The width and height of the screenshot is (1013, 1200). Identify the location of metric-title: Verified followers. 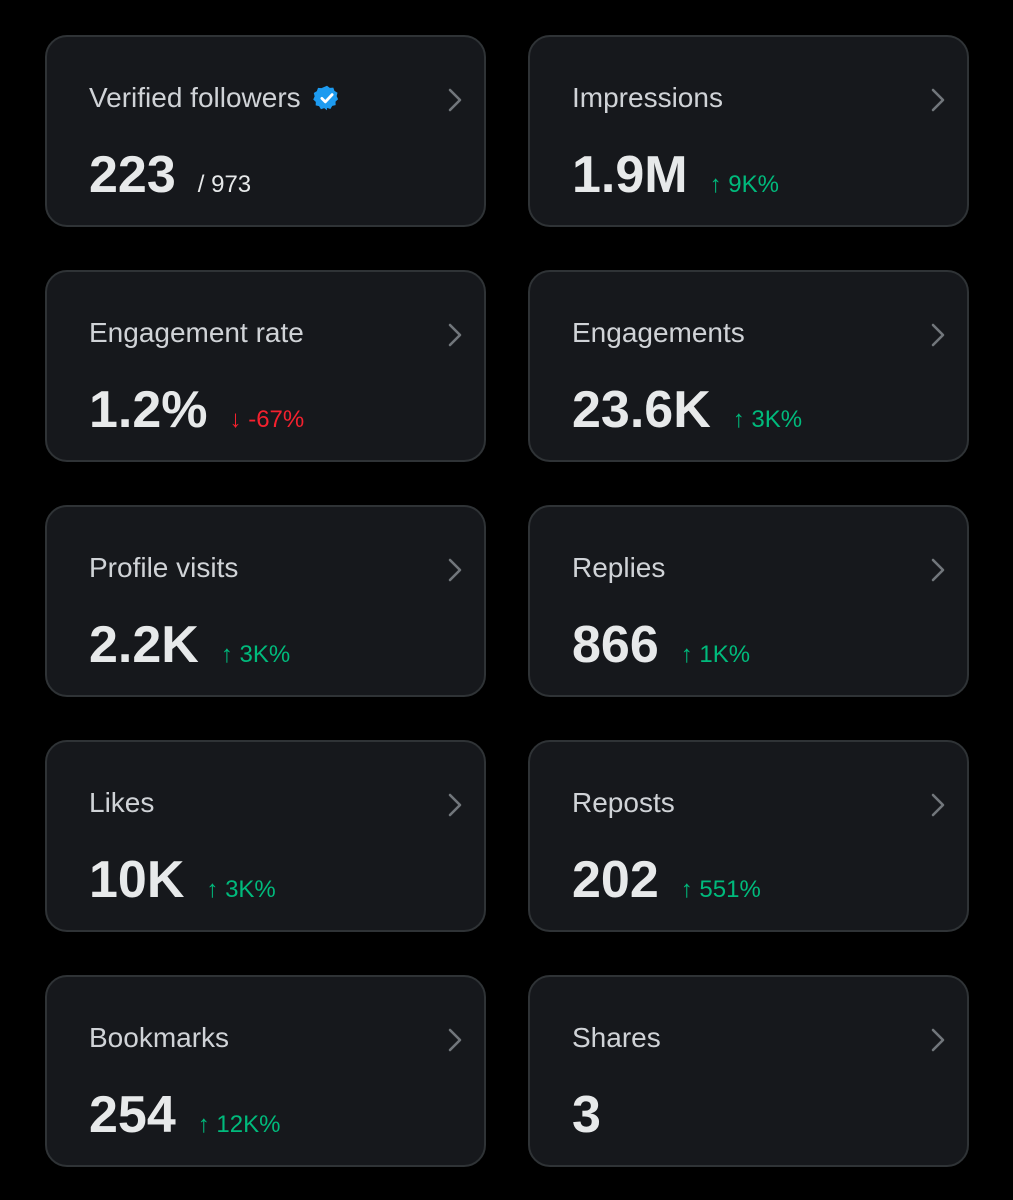
(215, 98).